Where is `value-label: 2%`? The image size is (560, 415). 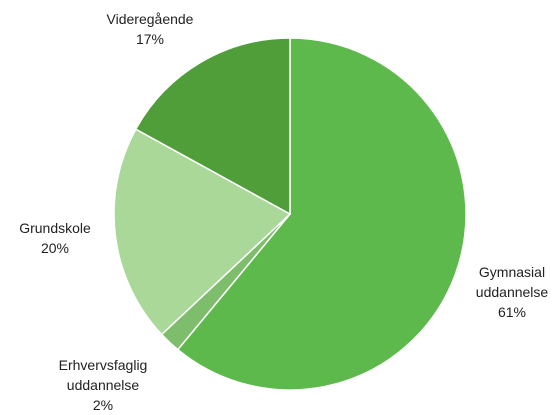 value-label: 2% is located at coordinates (103, 405).